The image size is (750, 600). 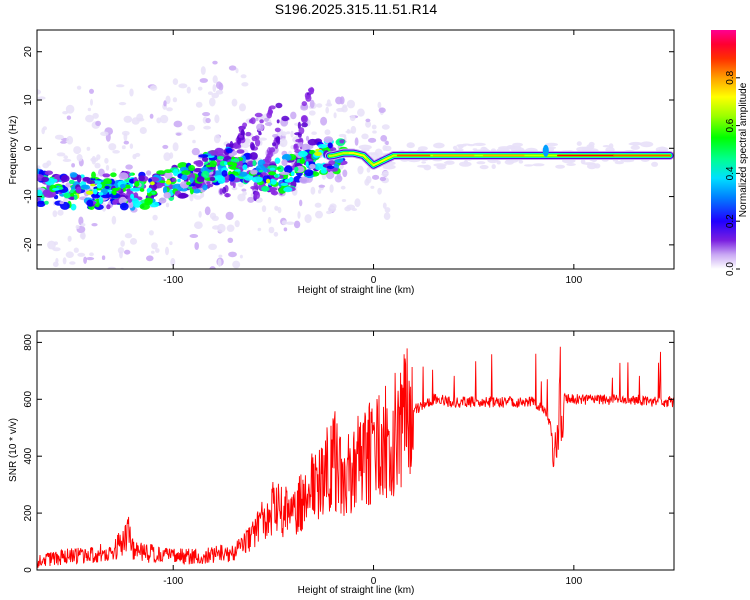 What do you see at coordinates (381, 161) in the screenshot?
I see `ridge-core` at bounding box center [381, 161].